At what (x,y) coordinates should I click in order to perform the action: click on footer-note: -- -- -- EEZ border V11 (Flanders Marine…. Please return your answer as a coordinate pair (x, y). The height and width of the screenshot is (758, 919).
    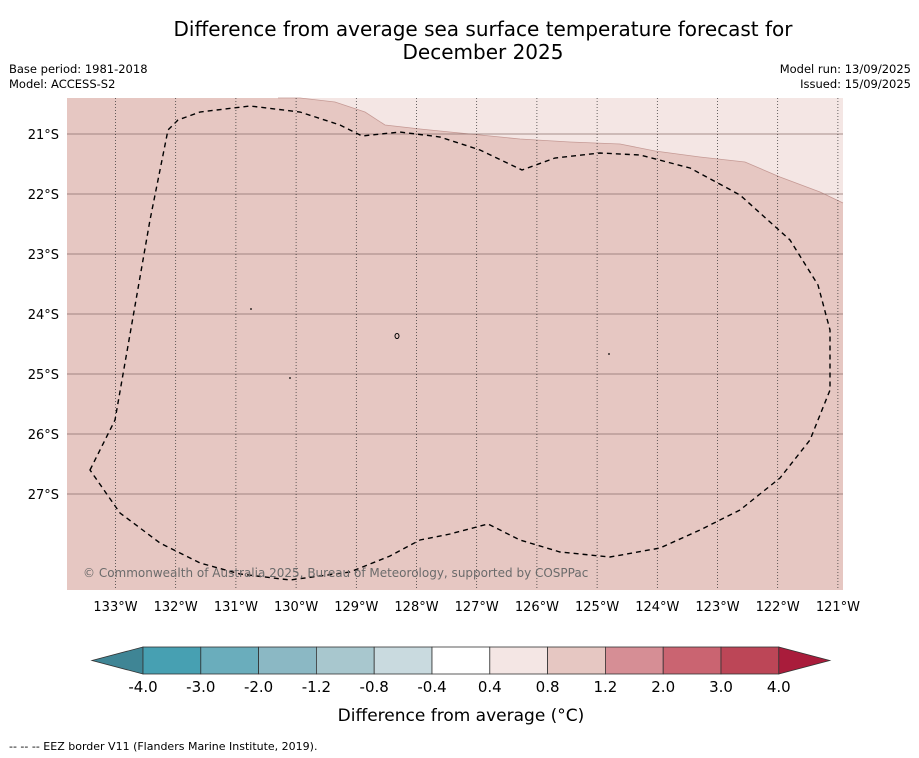
    Looking at the image, I should click on (163, 746).